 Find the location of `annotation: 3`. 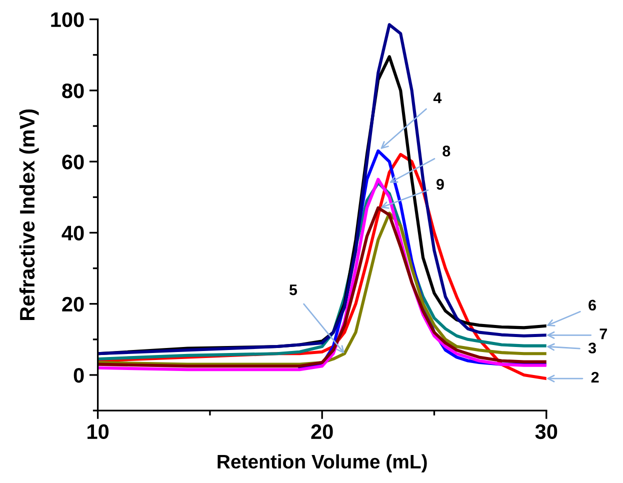

annotation: 3 is located at coordinates (592, 348).